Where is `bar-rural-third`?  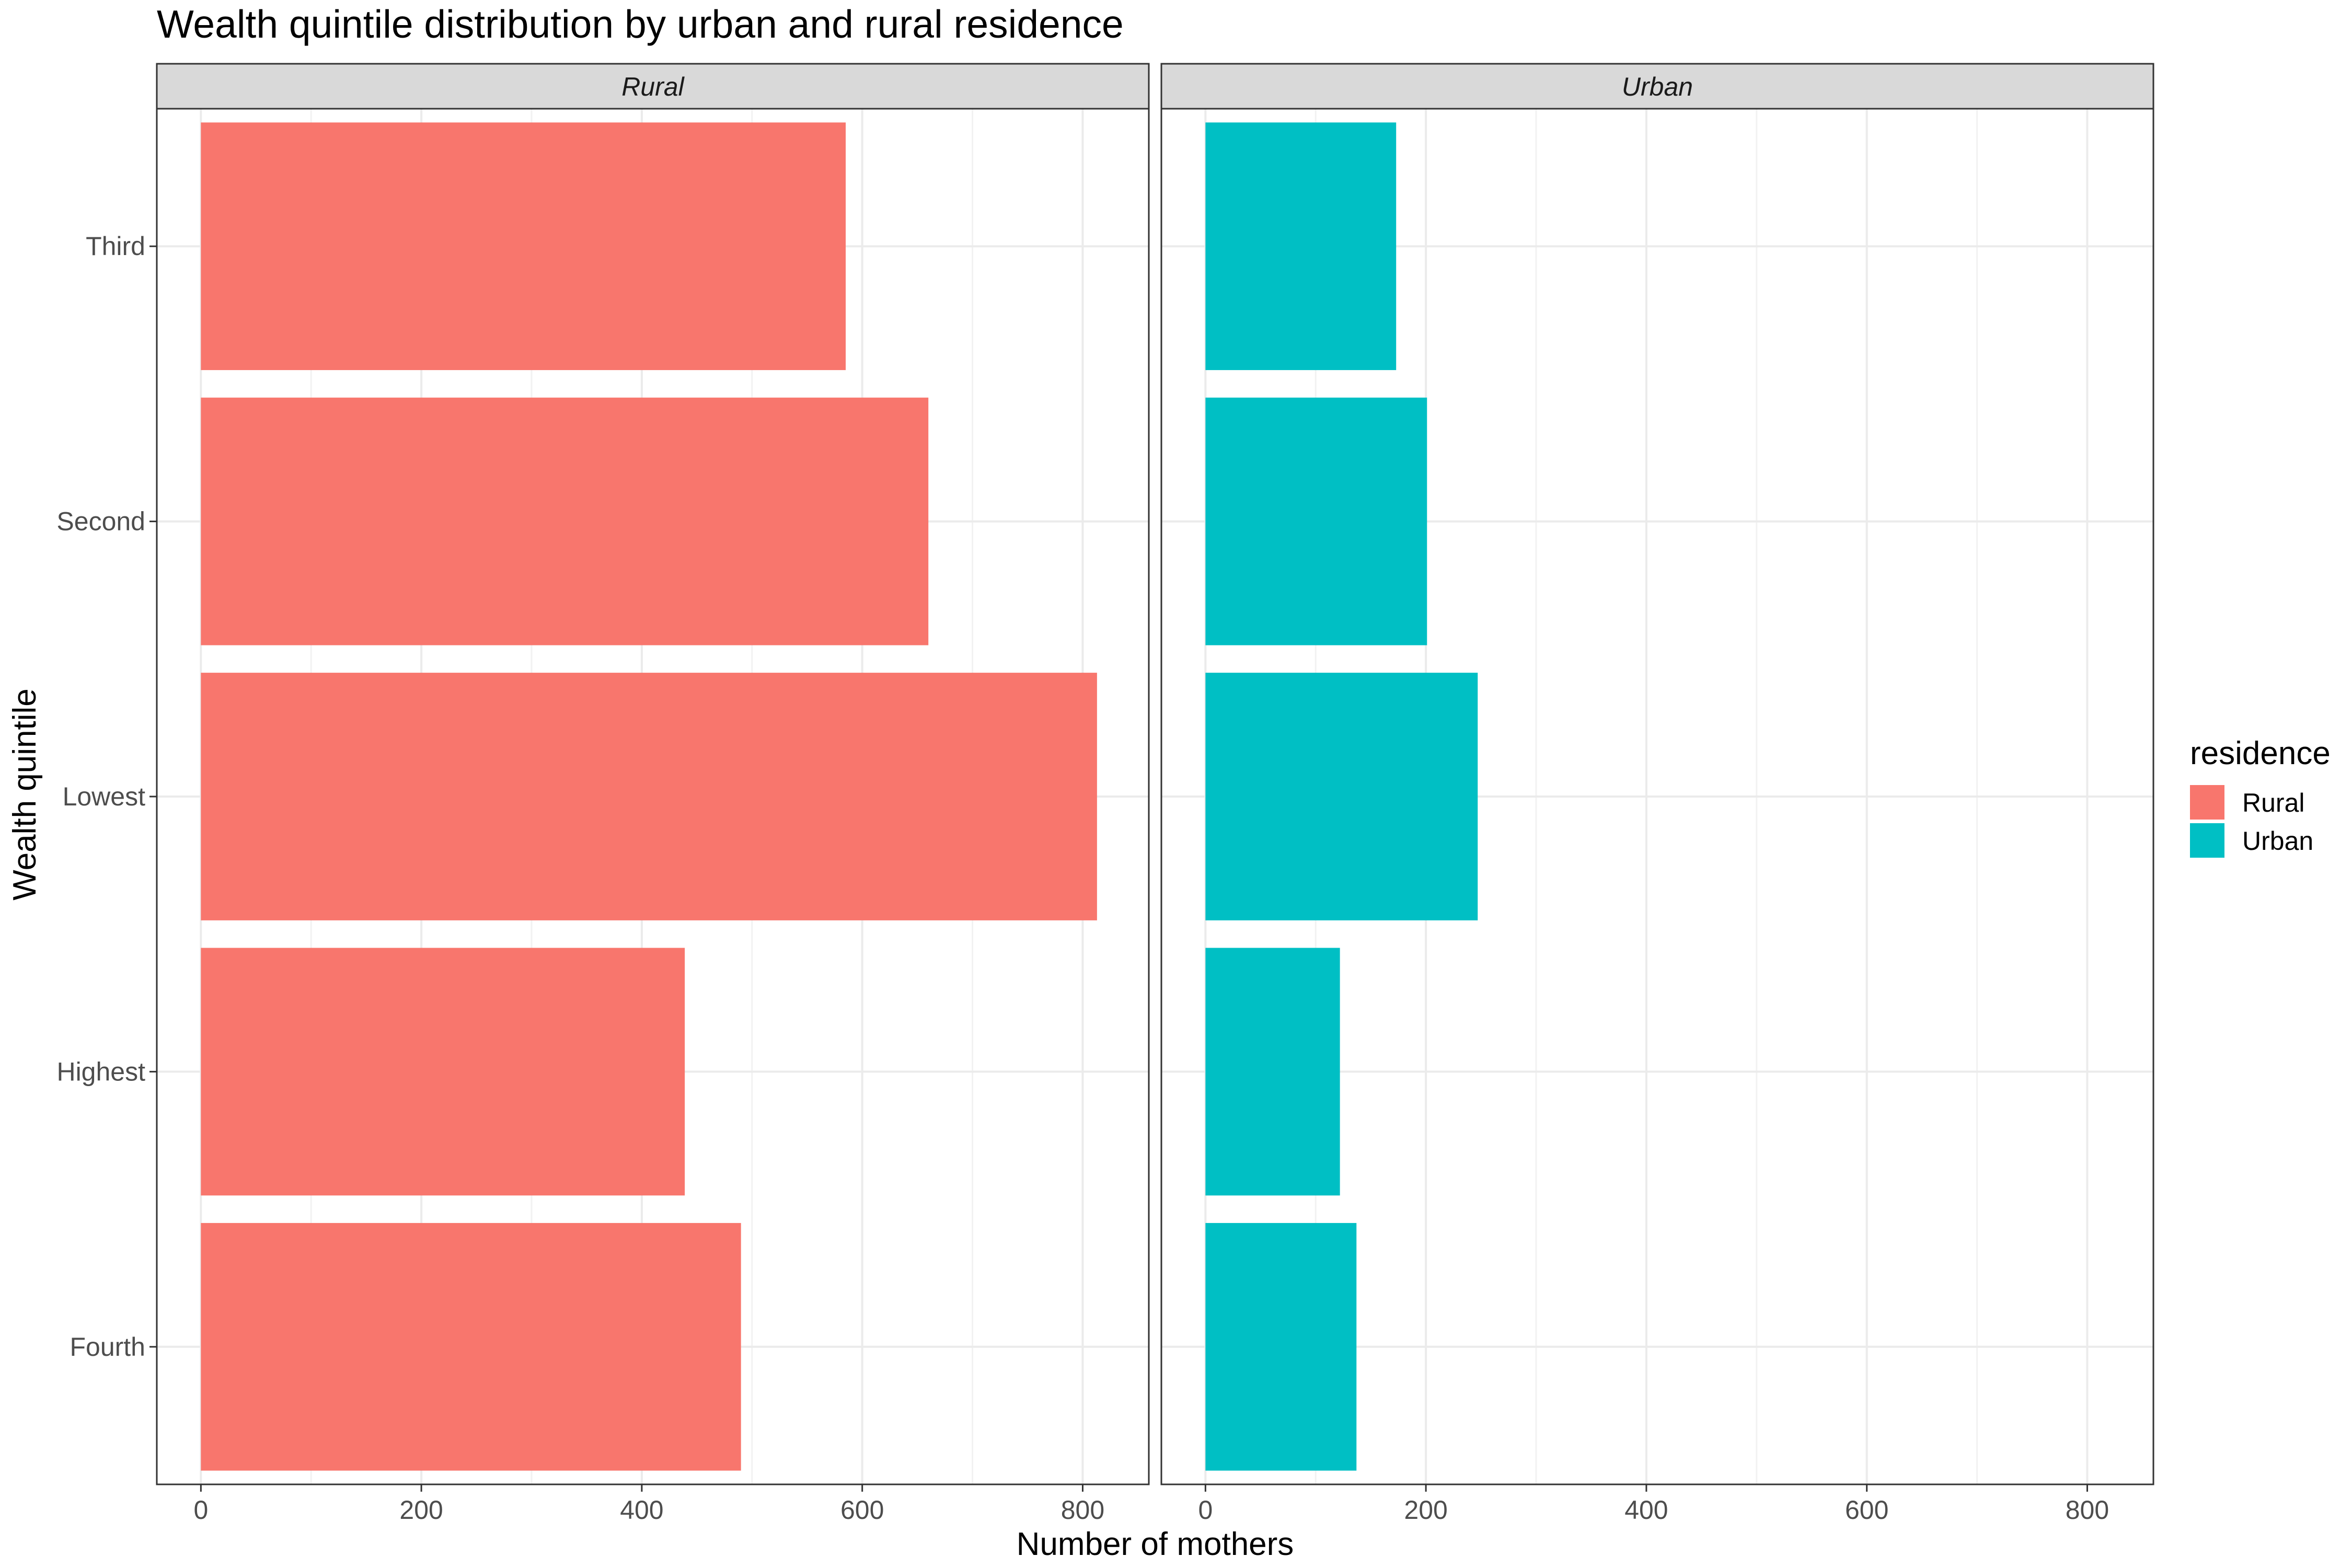
bar-rural-third is located at coordinates (523, 246).